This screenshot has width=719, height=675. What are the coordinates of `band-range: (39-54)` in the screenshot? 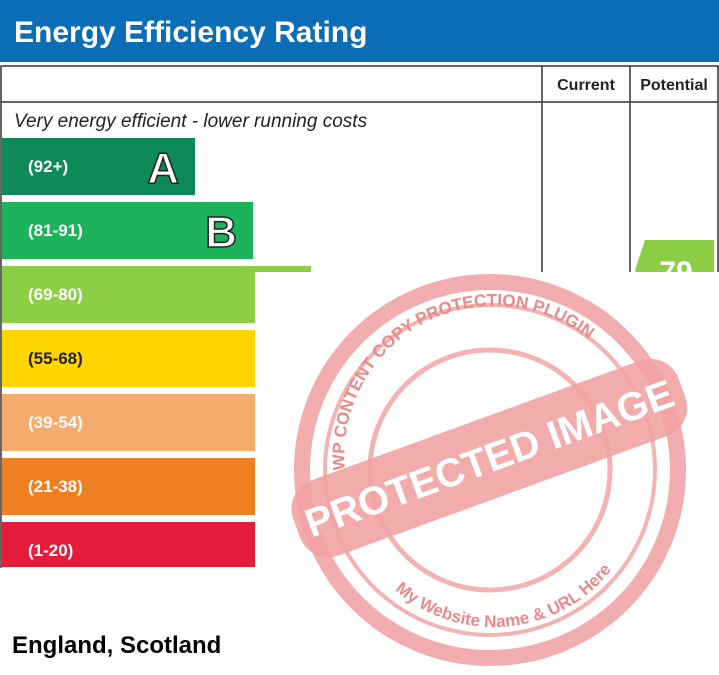 It's located at (55, 422).